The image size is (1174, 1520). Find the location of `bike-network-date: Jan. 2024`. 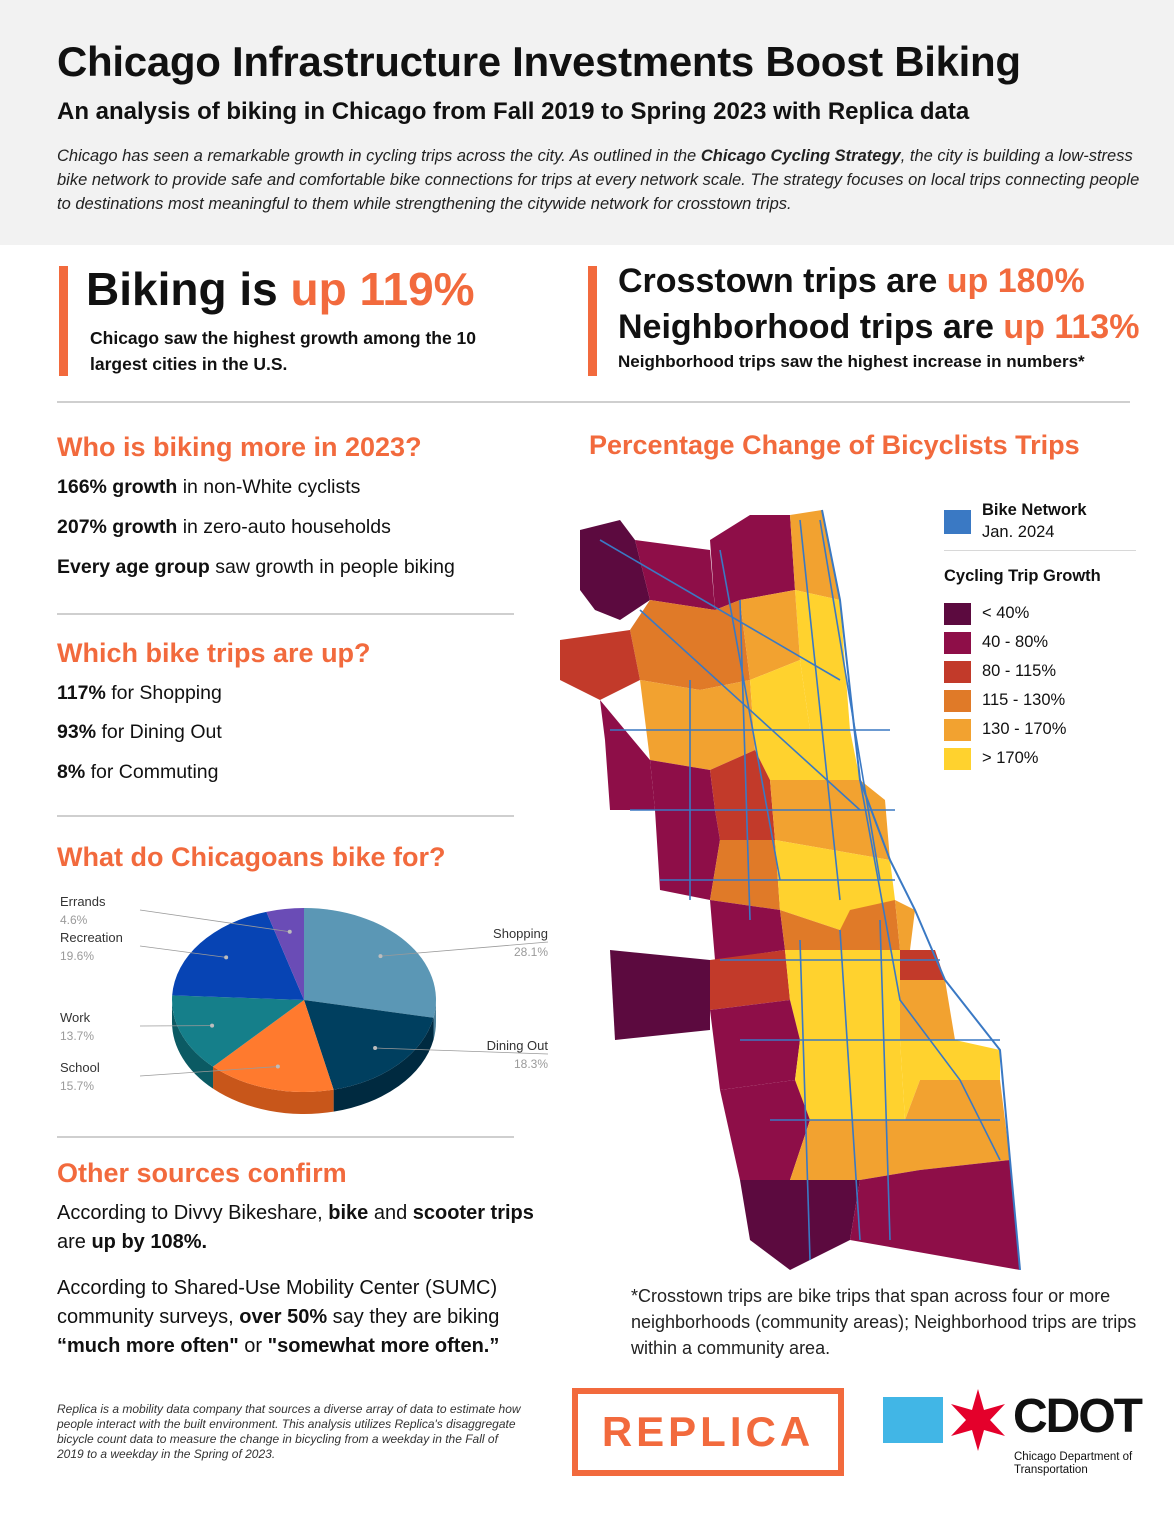

bike-network-date: Jan. 2024 is located at coordinates (1018, 532).